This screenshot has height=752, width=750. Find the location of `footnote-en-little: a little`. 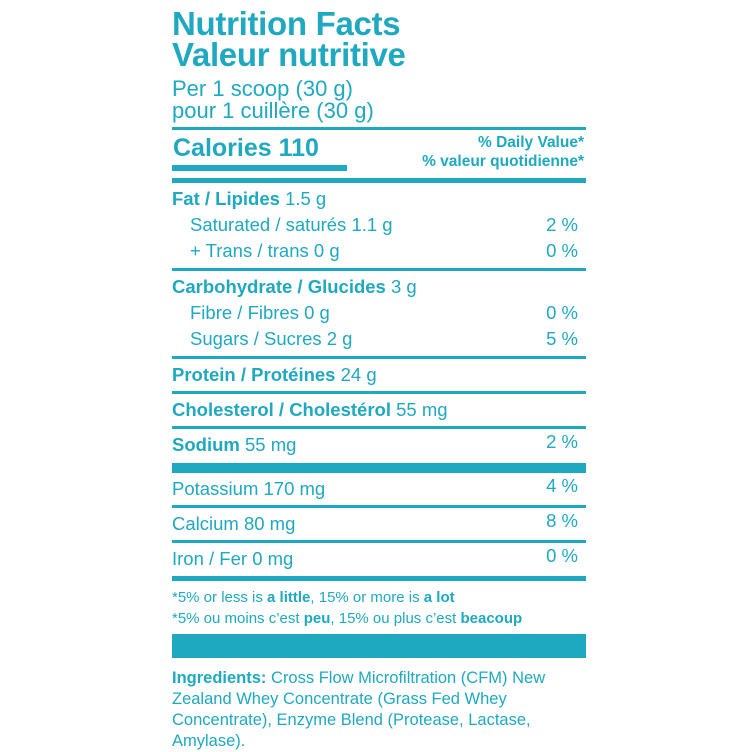

footnote-en-little: a little is located at coordinates (289, 597).